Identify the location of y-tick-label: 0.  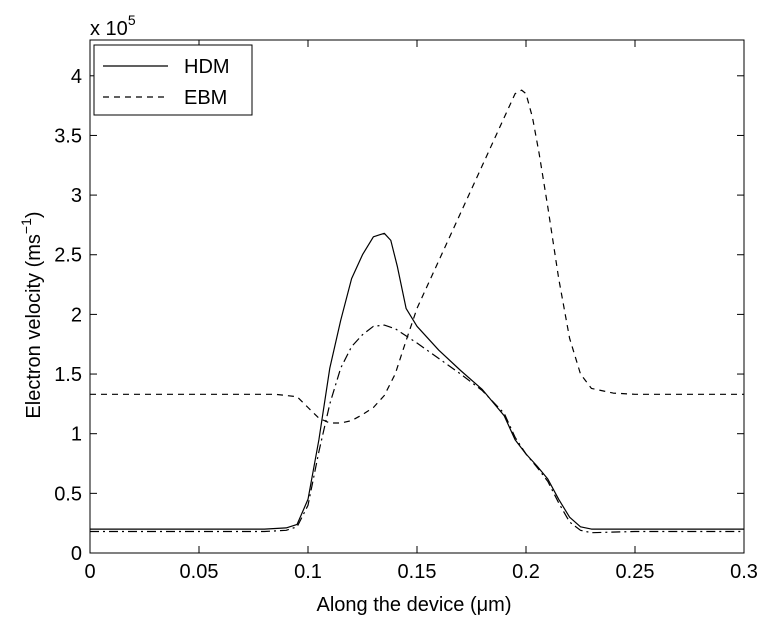
(76, 554).